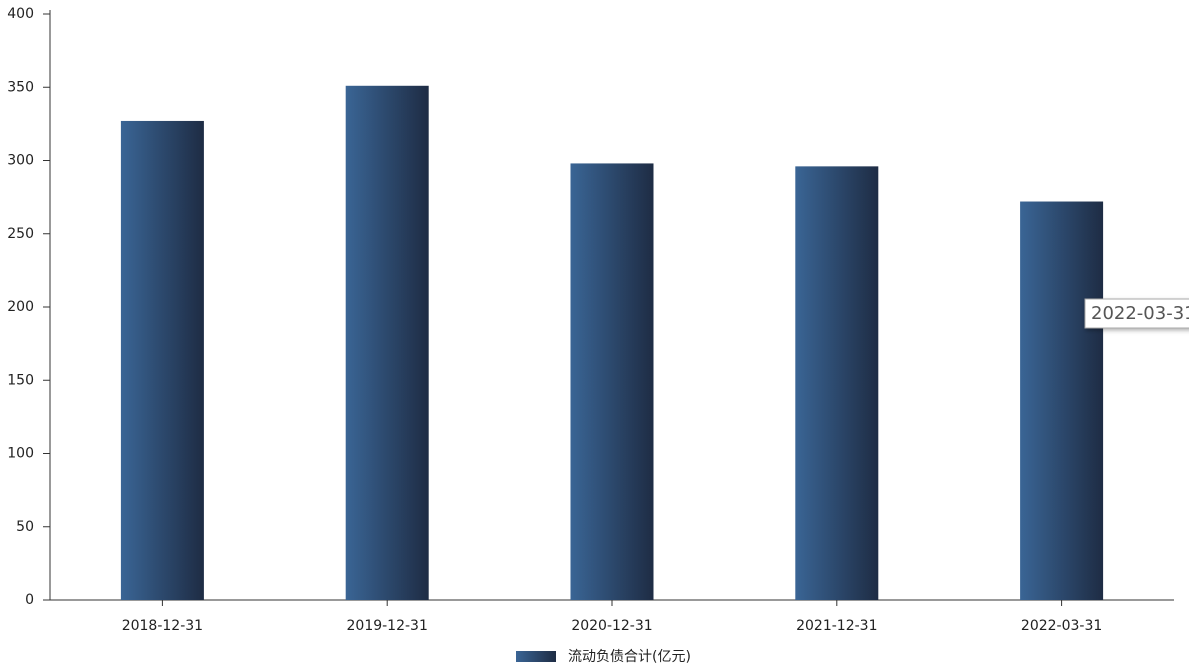 This screenshot has width=1189, height=671. I want to click on x-tick-label: 2020-12-31, so click(611, 626).